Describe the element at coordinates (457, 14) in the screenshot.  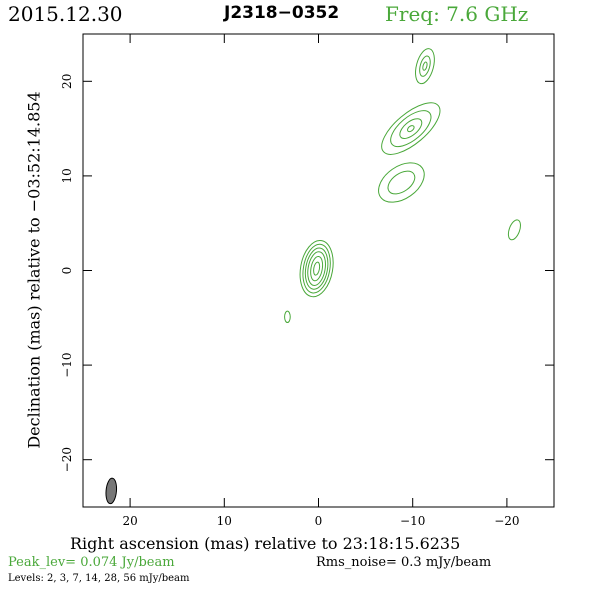
I see `frequency-label: Freq: 7.6 GHz` at that location.